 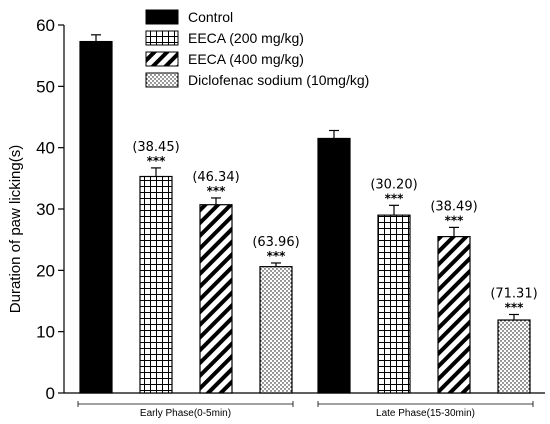 I want to click on legend-swatch-diagonal, so click(x=162, y=59).